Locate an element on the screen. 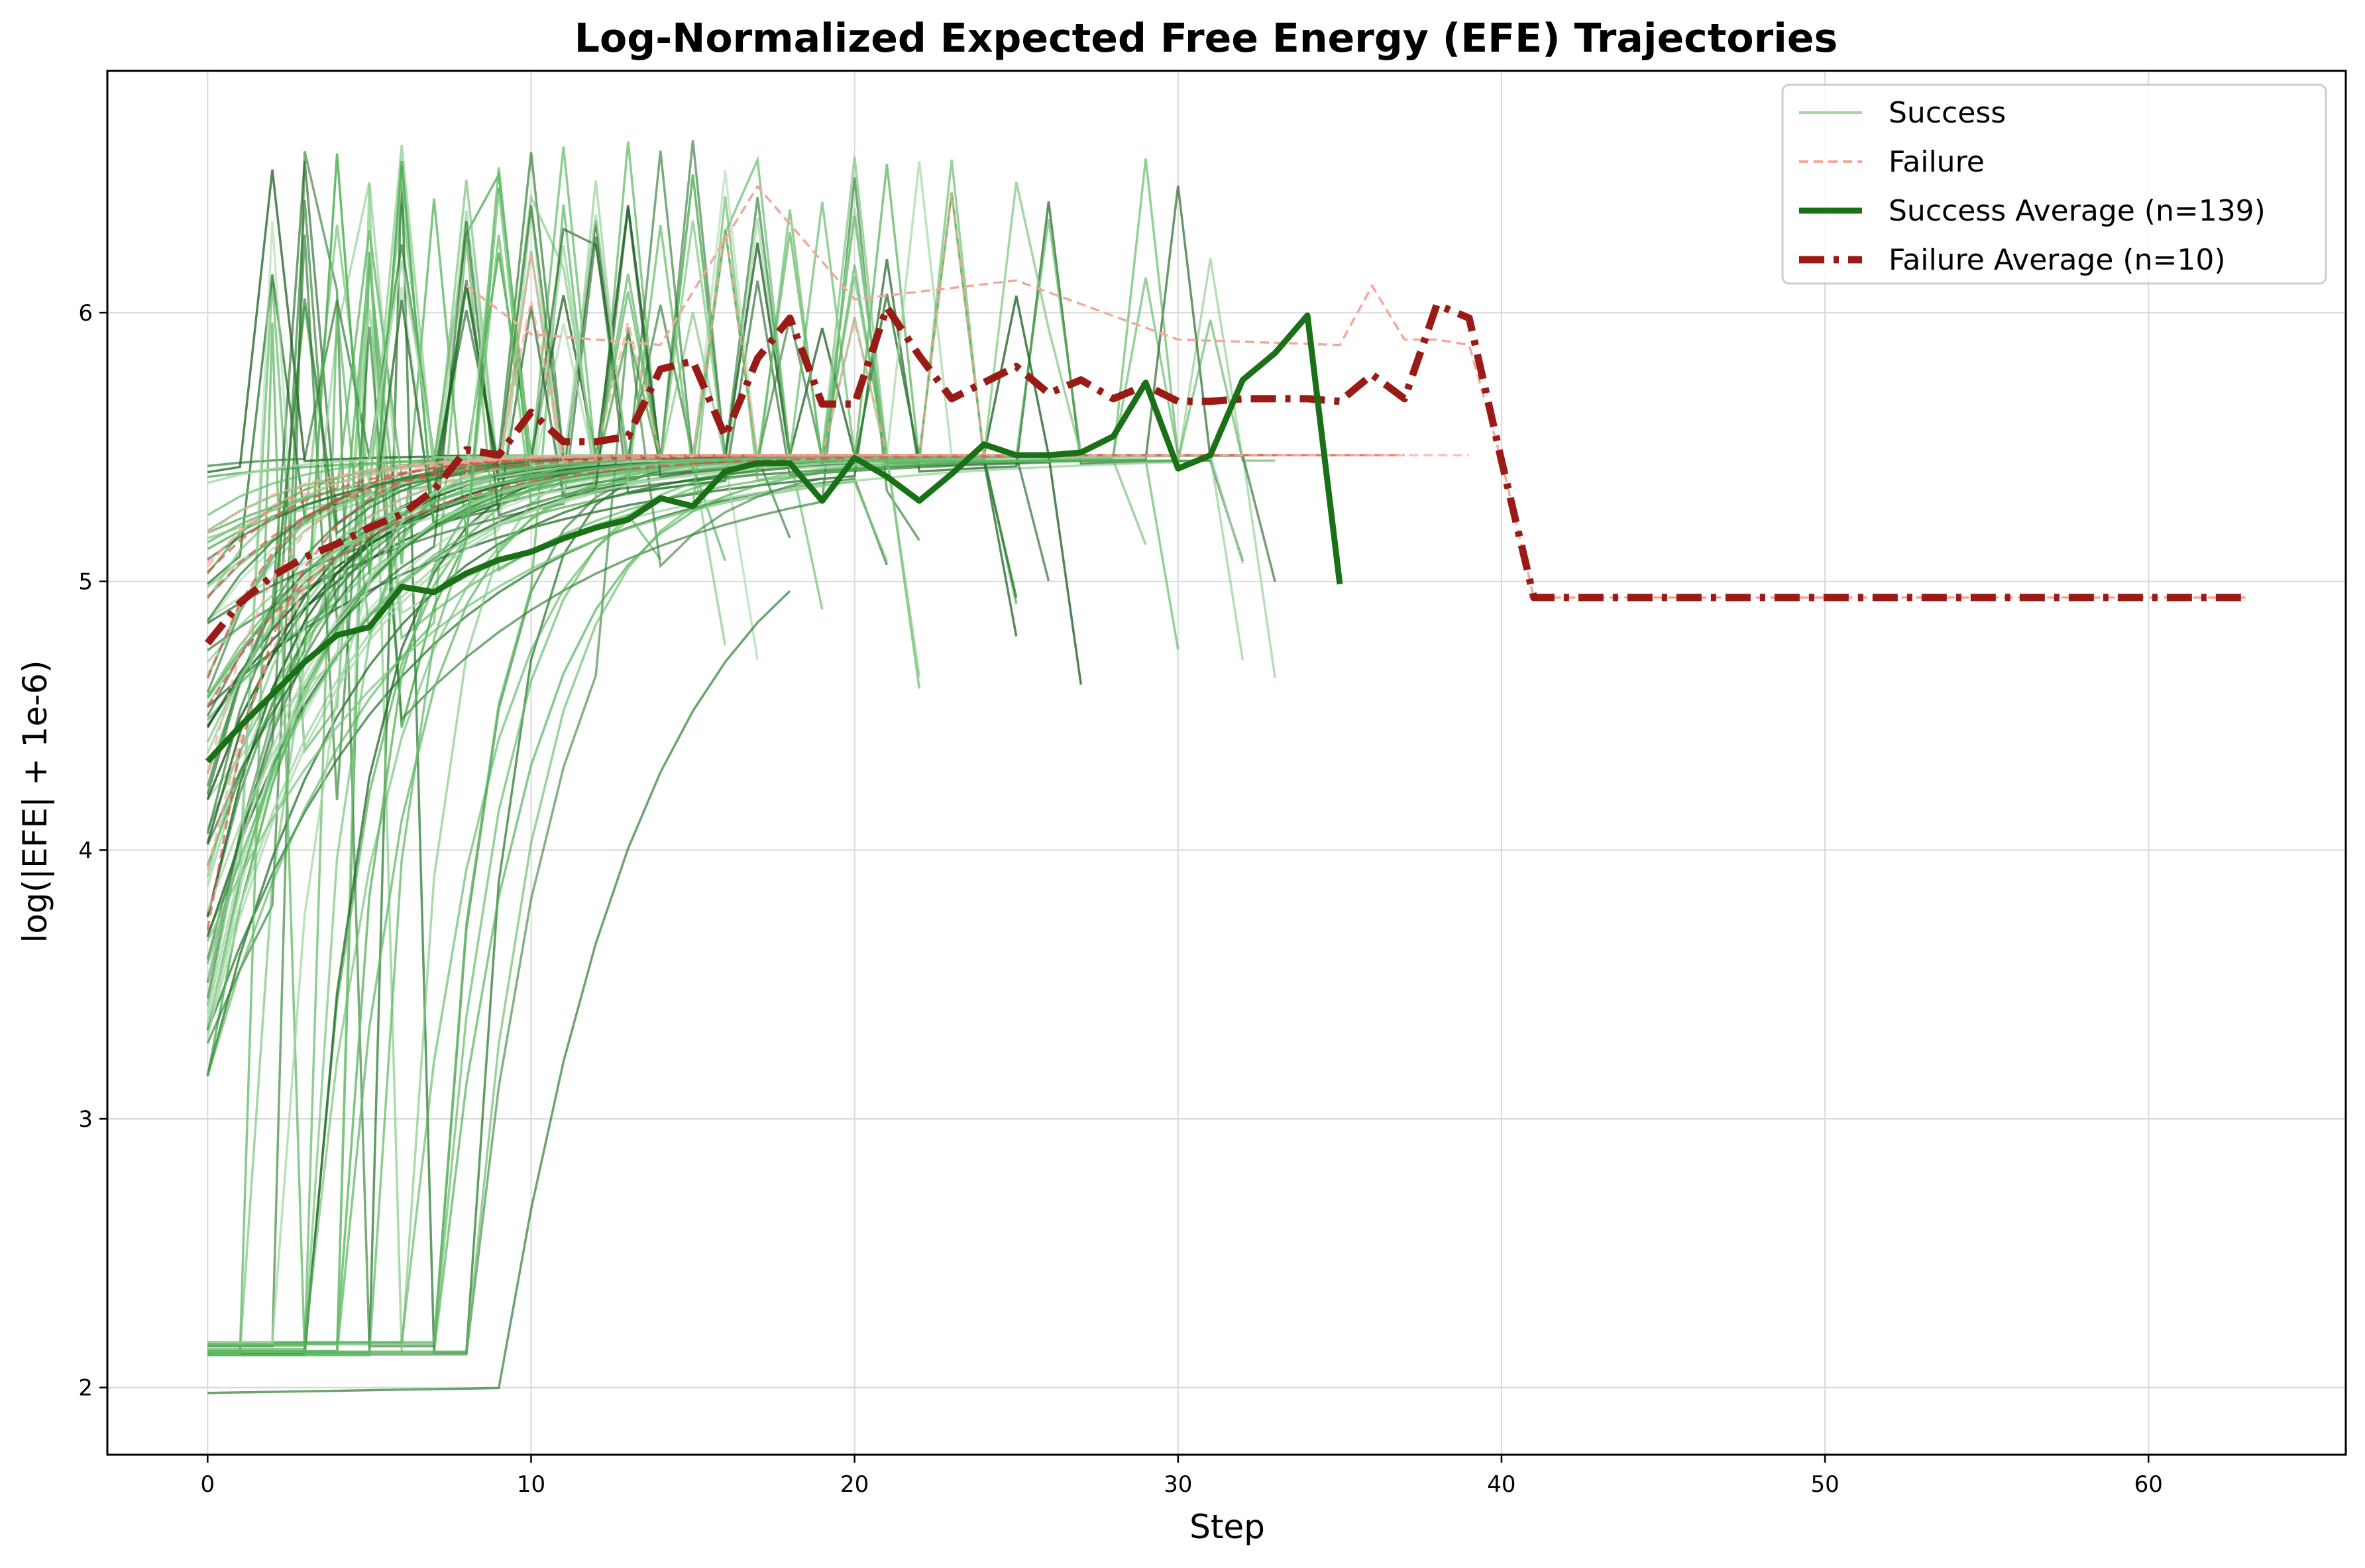 Image resolution: width=2365 pixels, height=1568 pixels. legend-label: Failure is located at coordinates (1937, 162).